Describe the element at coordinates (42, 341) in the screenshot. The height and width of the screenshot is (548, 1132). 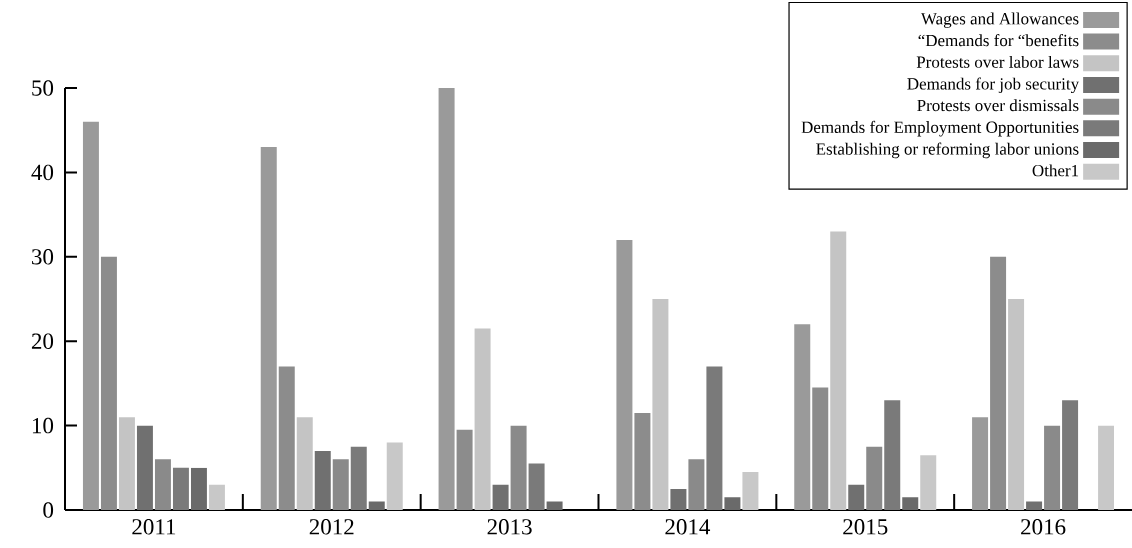
I see `y-tick-label: 20` at that location.